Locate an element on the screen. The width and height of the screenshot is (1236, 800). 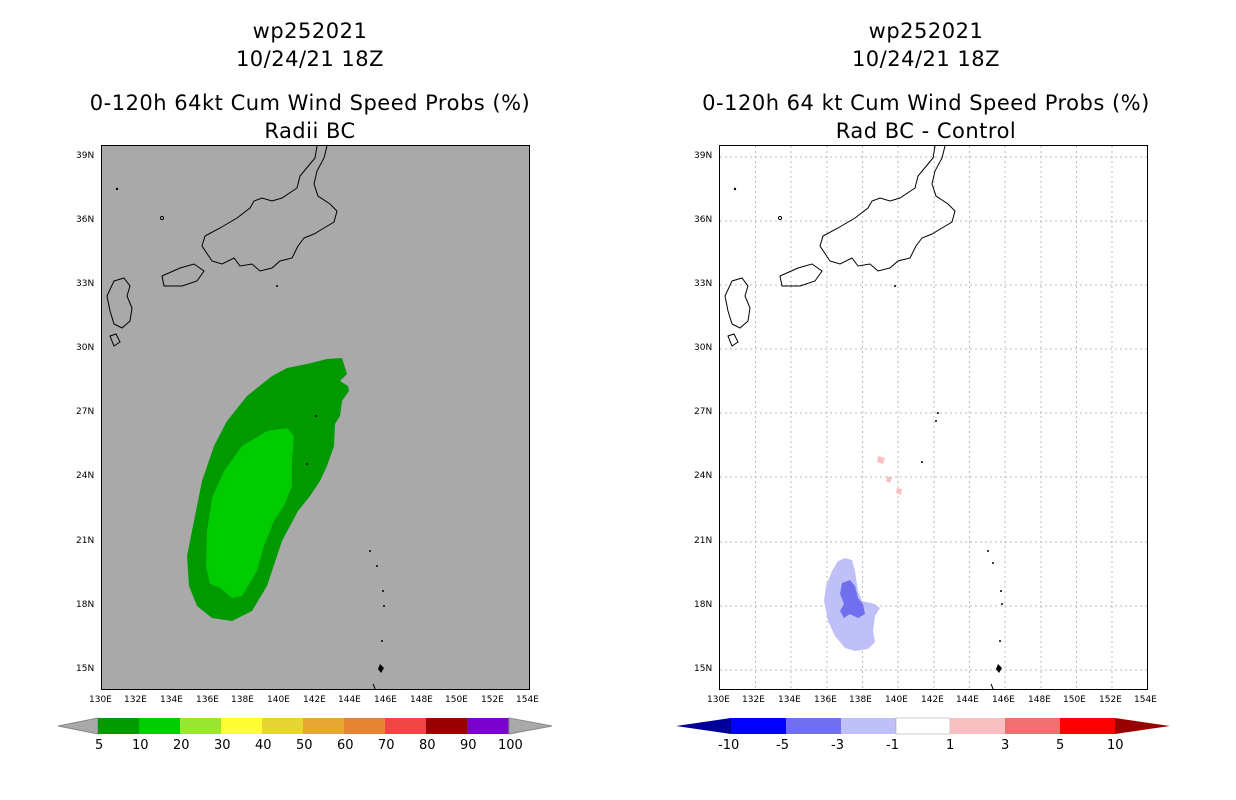
colorbar-label: 90 is located at coordinates (468, 745).